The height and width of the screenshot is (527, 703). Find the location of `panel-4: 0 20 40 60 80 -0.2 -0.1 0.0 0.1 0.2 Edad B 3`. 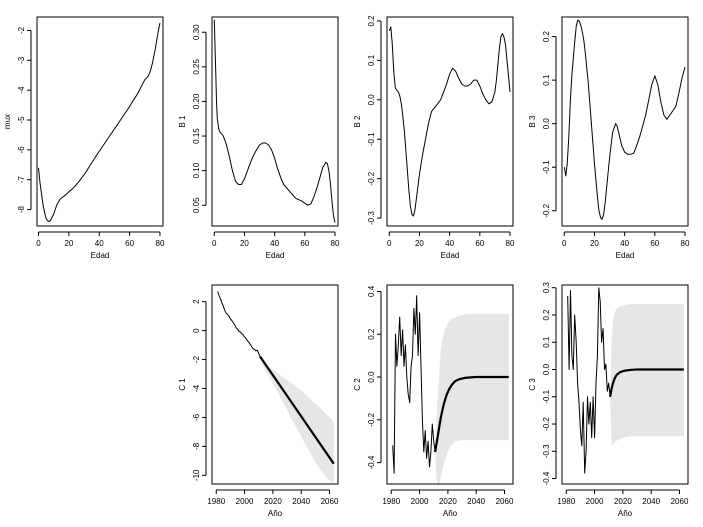

panel-4: 0 20 40 60 80 -0.2 -0.1 0.0 0.1 0.2 Edad B 3 is located at coordinates (609, 138).